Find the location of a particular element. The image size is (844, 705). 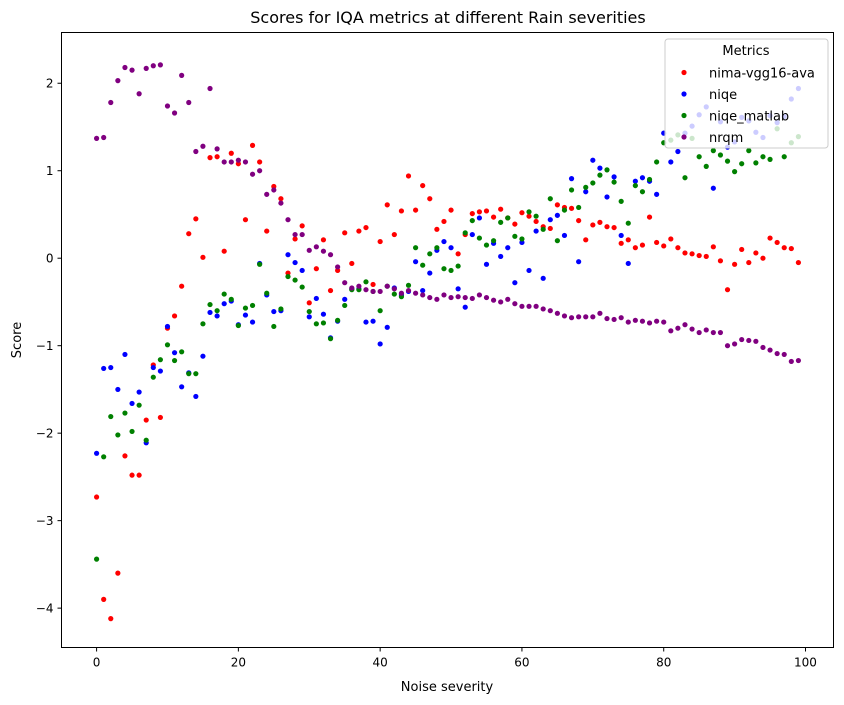

x-tick-label: 20 is located at coordinates (238, 663).